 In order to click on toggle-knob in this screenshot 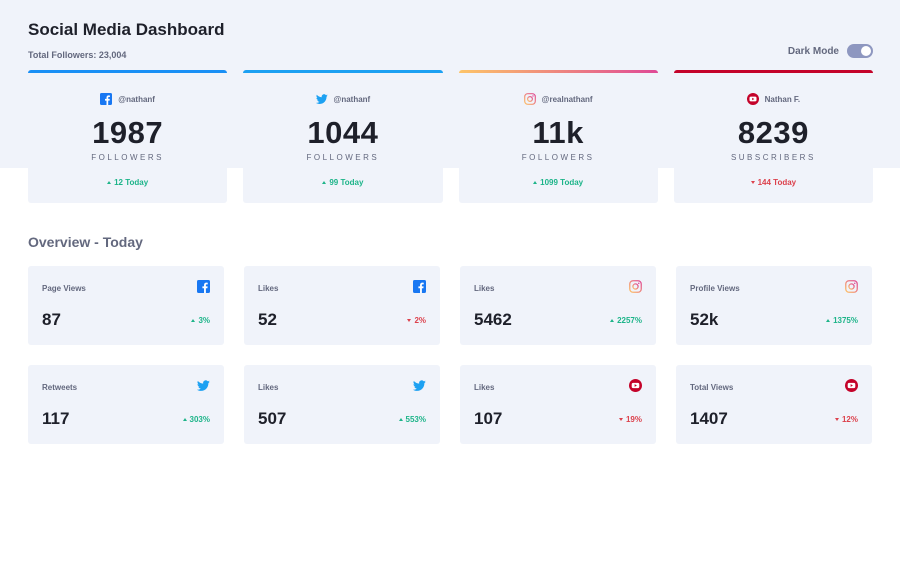, I will do `click(866, 51)`.